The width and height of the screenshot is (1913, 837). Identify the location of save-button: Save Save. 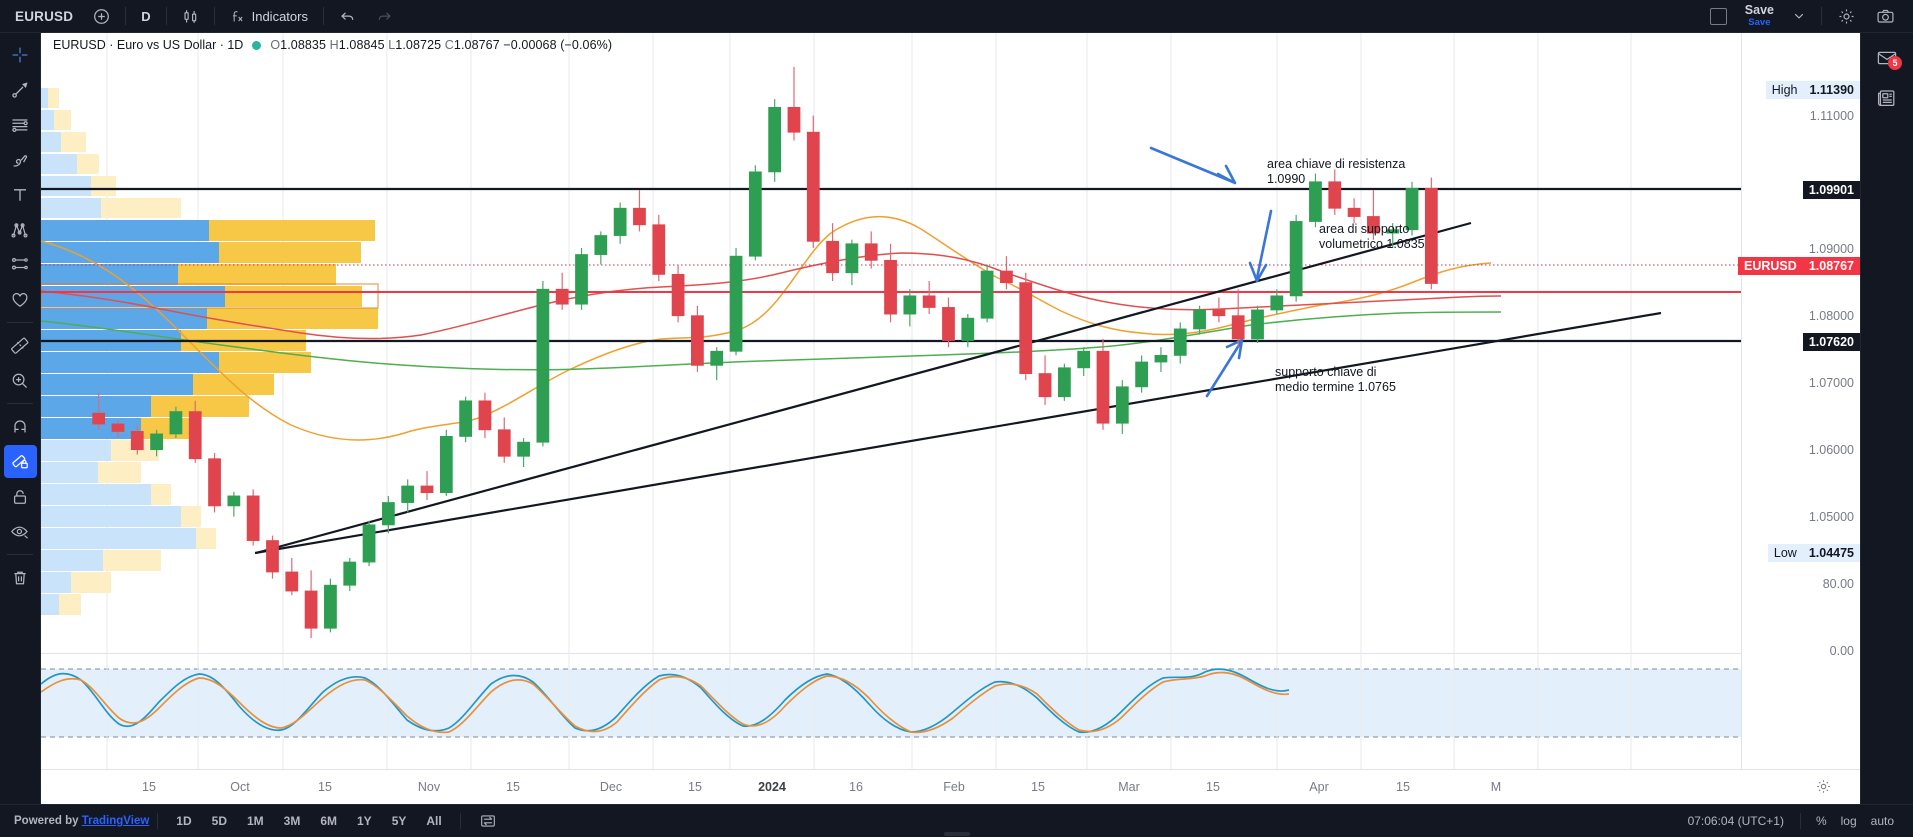
(1759, 16).